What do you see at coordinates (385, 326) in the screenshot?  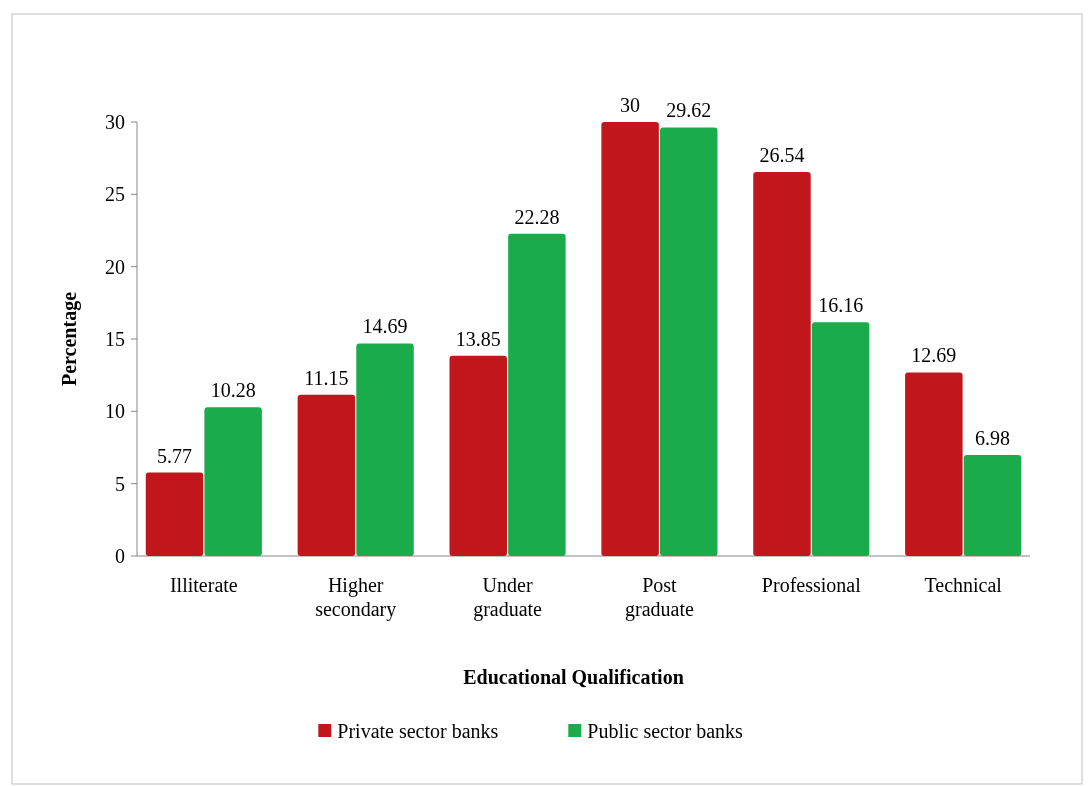 I see `data-label: 14.69` at bounding box center [385, 326].